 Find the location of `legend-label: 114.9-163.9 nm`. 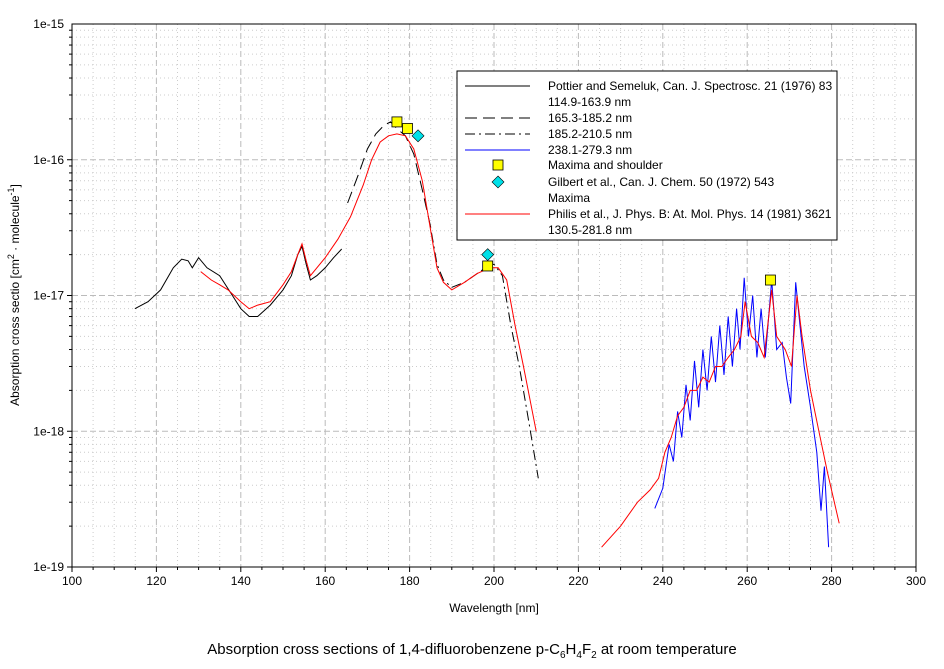

legend-label: 114.9-163.9 nm is located at coordinates (589, 102).